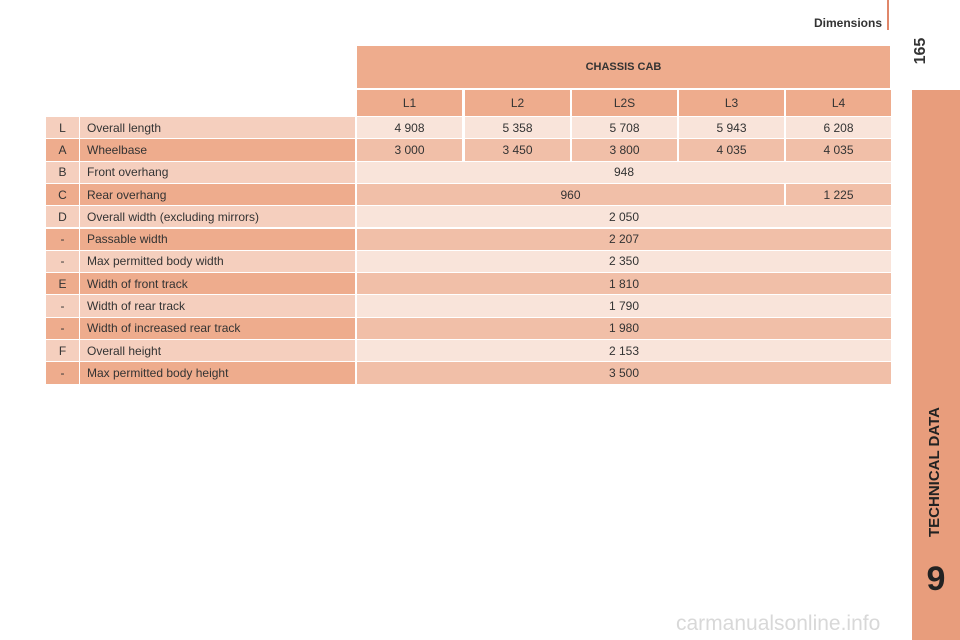  I want to click on row-value: 960, so click(570, 194).